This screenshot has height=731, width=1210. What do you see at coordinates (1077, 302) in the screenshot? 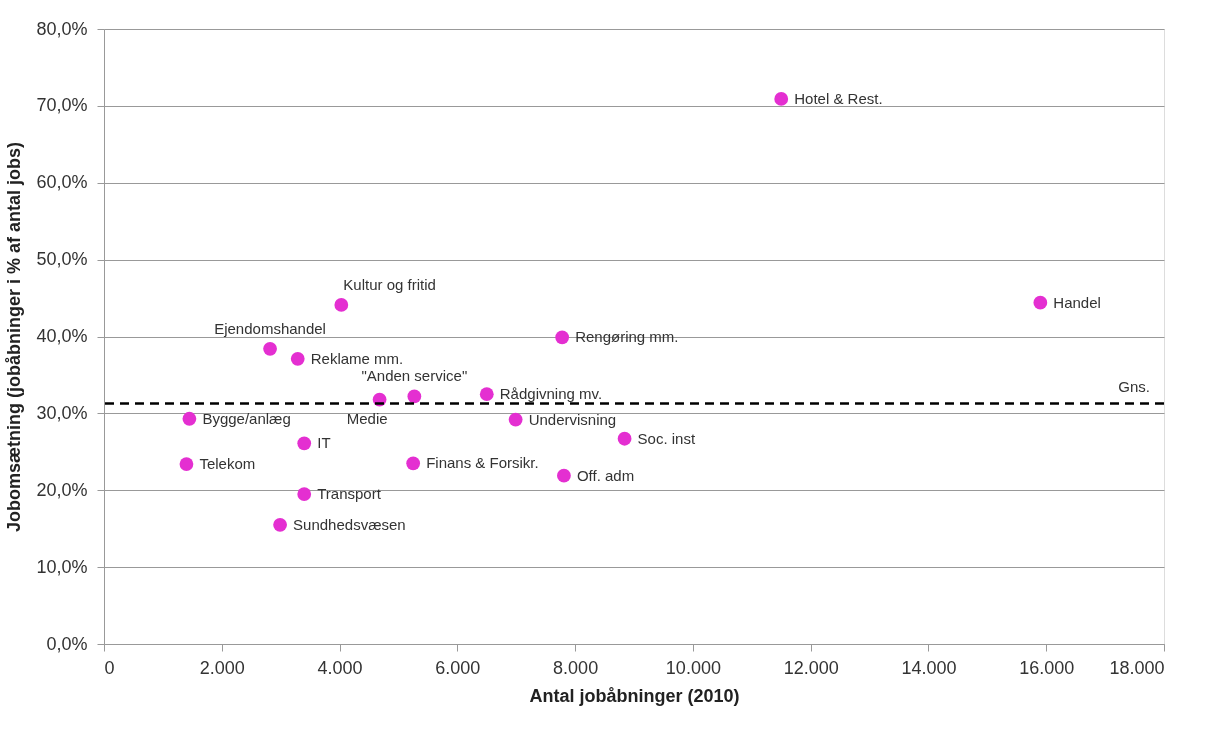
I see `annotation: Handel` at bounding box center [1077, 302].